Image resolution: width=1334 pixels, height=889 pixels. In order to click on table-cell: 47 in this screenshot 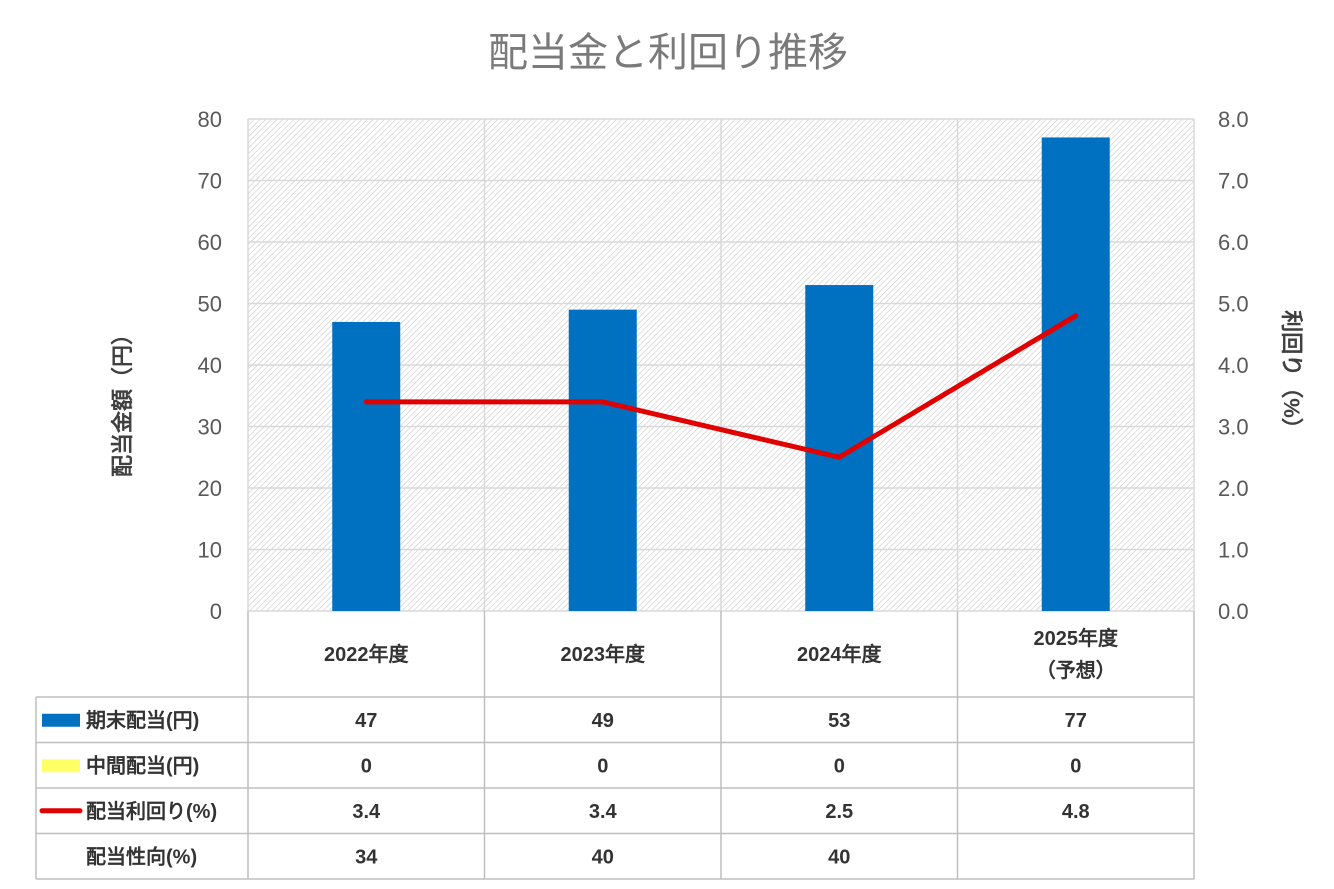, I will do `click(366, 721)`.